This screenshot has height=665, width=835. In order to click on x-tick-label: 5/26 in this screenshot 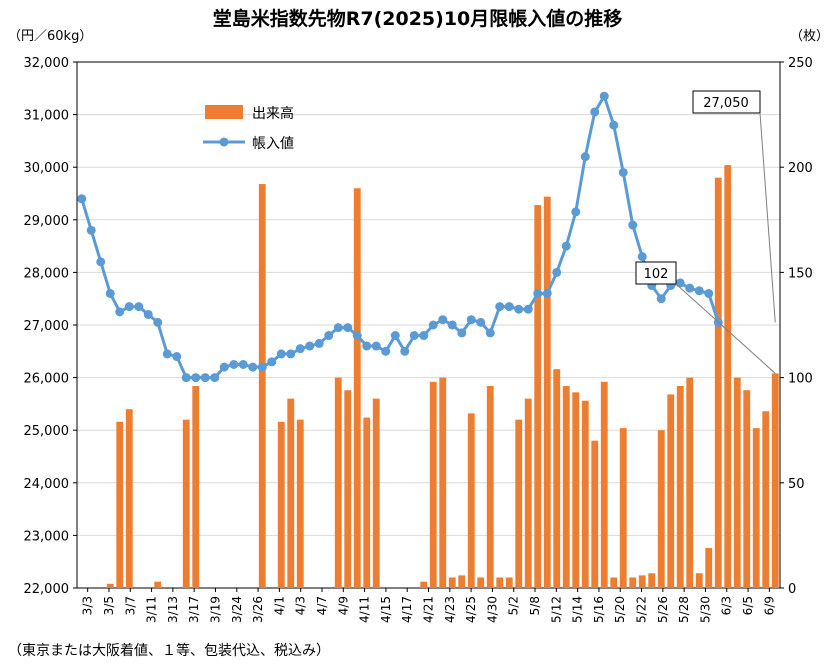, I will do `click(663, 609)`.